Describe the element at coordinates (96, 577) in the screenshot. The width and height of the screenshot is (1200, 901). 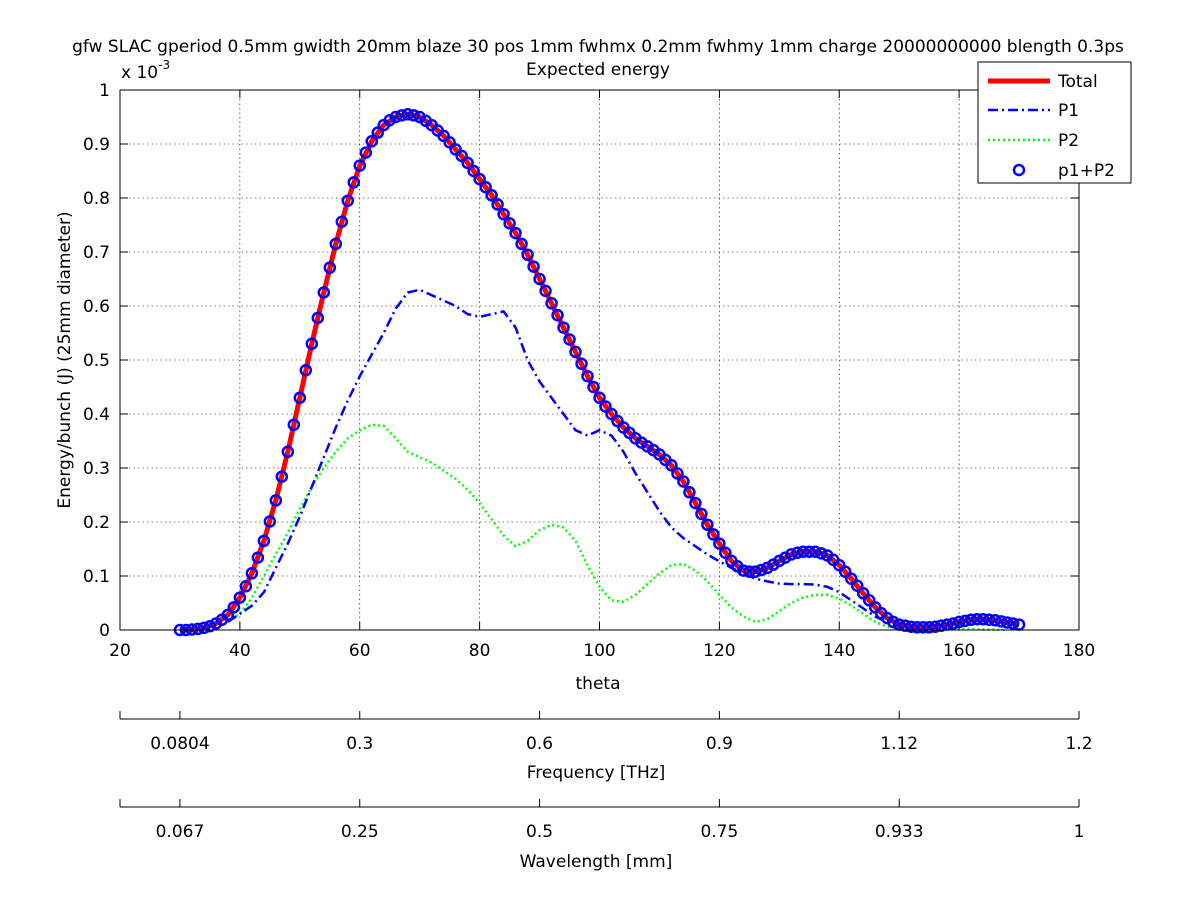
I see `y-tick-label: 0.1` at that location.